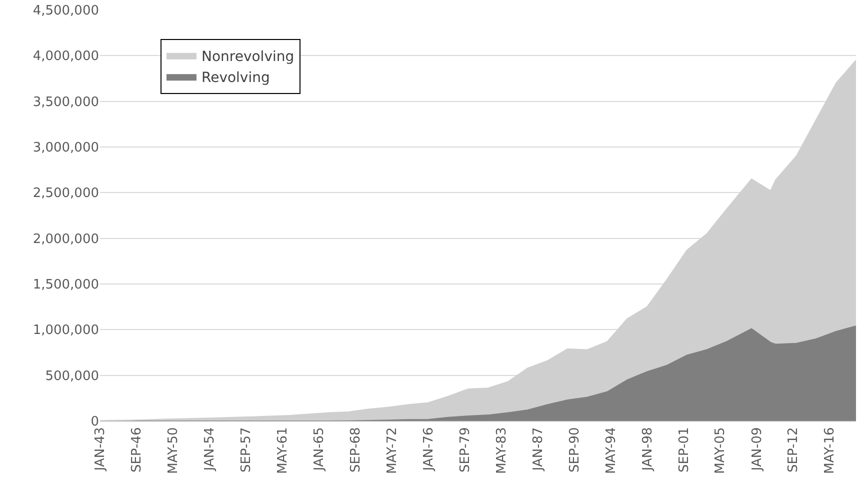 This screenshot has width=860, height=501. Describe the element at coordinates (538, 449) in the screenshot. I see `x-tick-label: JAN-87` at that location.